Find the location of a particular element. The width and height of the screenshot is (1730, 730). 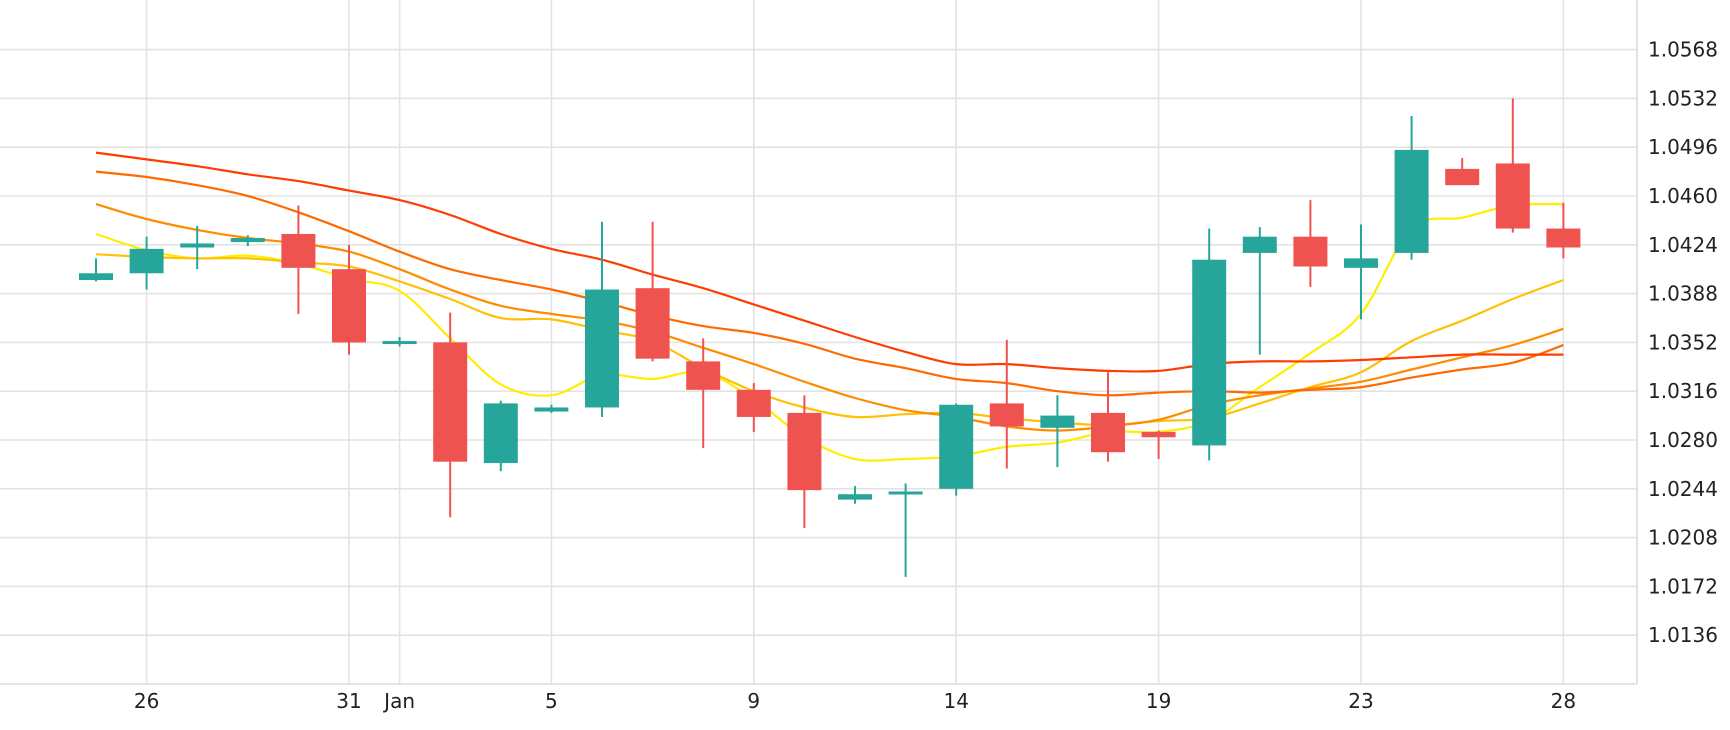

y-tick-label: 1.0352 is located at coordinates (1683, 342).